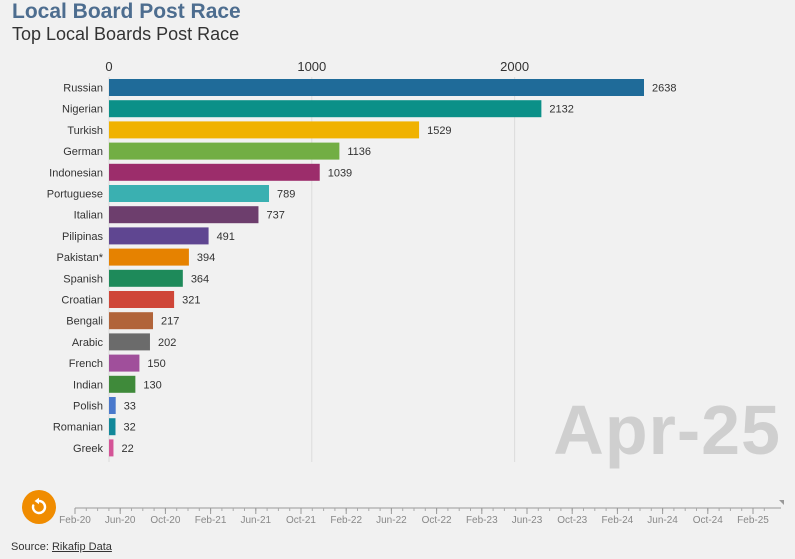  I want to click on value-label: 394, so click(206, 258).